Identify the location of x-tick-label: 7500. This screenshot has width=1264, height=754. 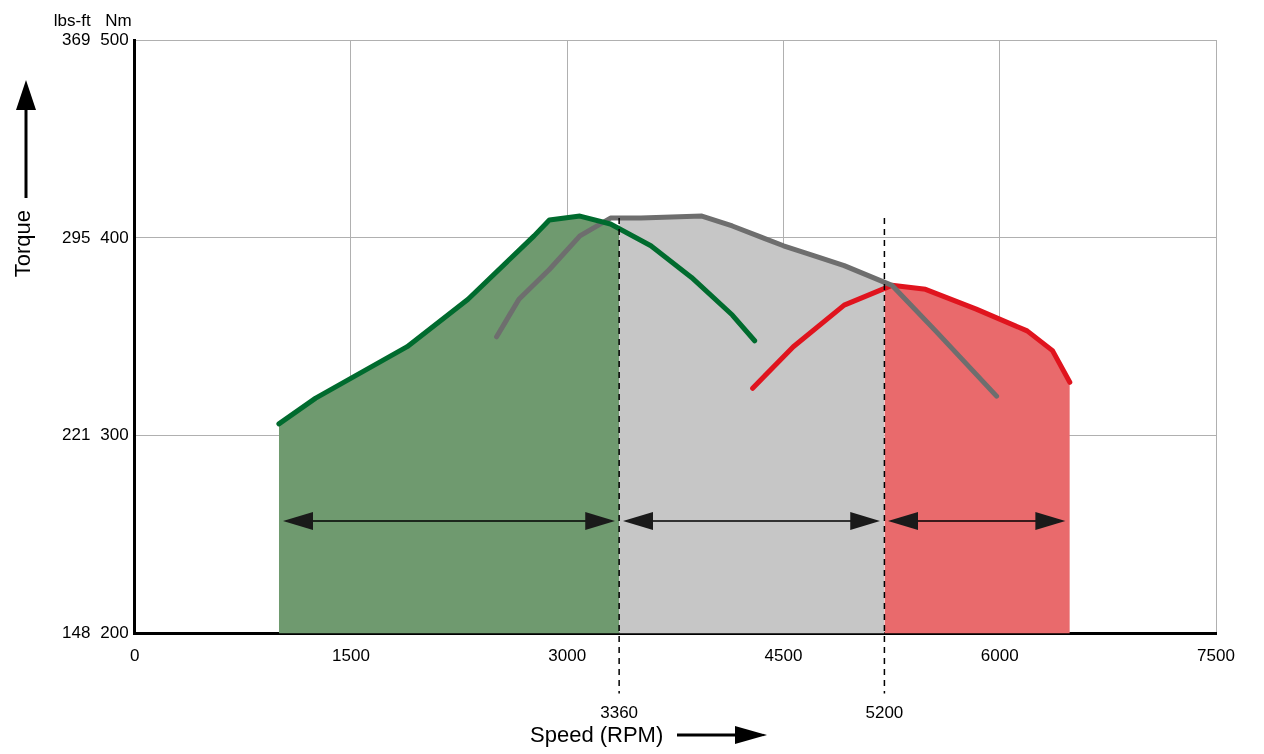
(1216, 655).